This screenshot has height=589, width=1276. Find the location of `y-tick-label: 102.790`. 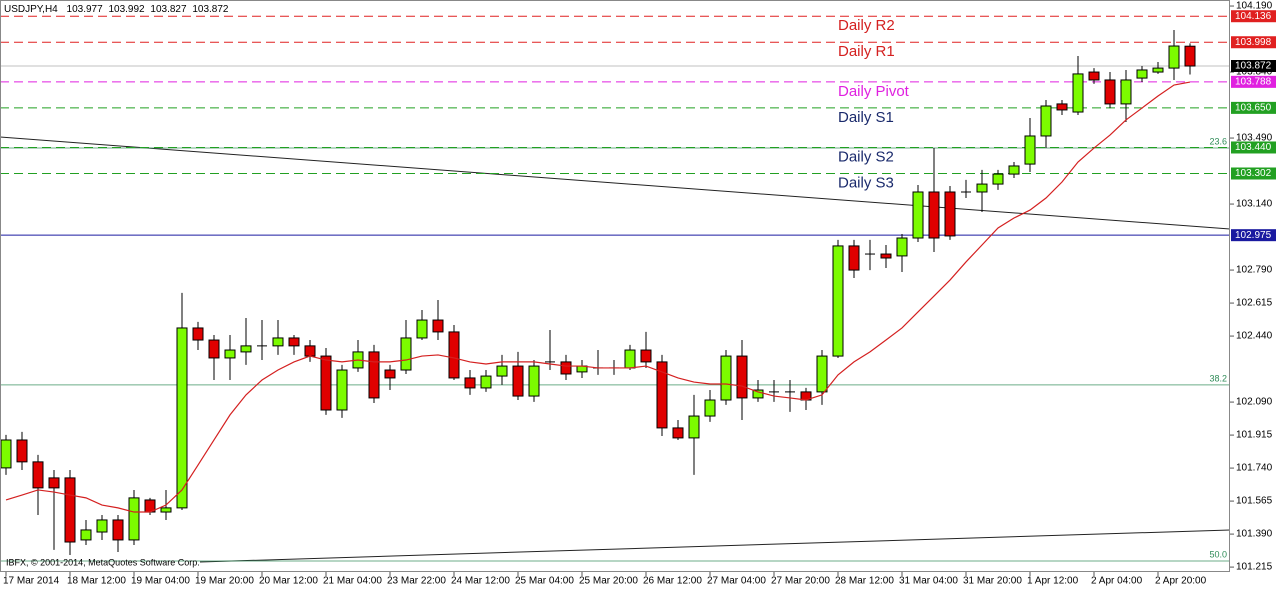

y-tick-label: 102.790 is located at coordinates (1254, 270).